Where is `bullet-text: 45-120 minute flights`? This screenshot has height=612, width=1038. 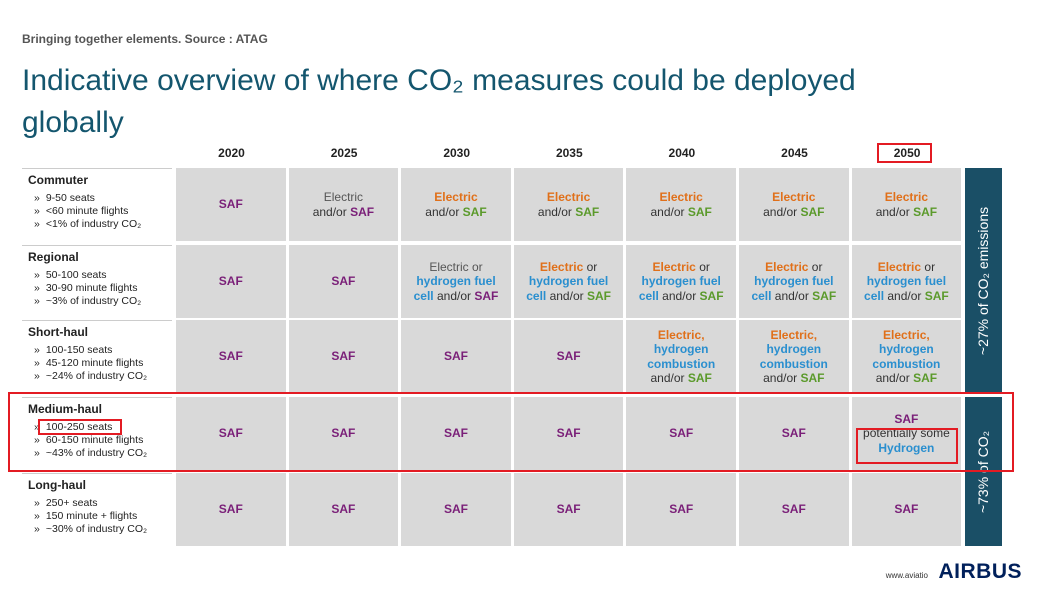
bullet-text: 45-120 minute flights is located at coordinates (94, 363).